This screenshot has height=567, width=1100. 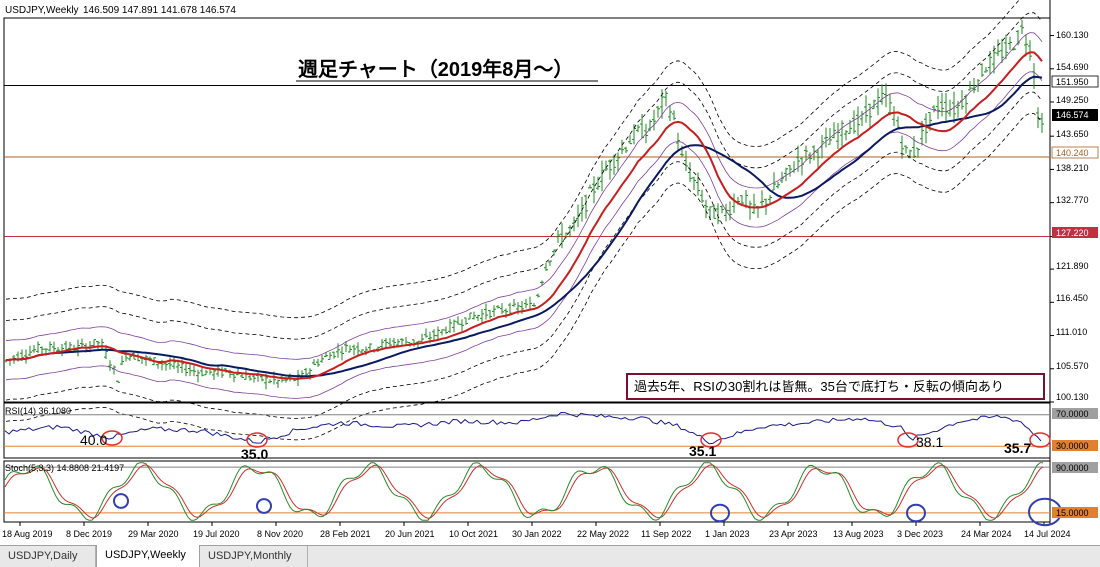 What do you see at coordinates (280, 534) in the screenshot?
I see `time-tick: 8 Nov 2020` at bounding box center [280, 534].